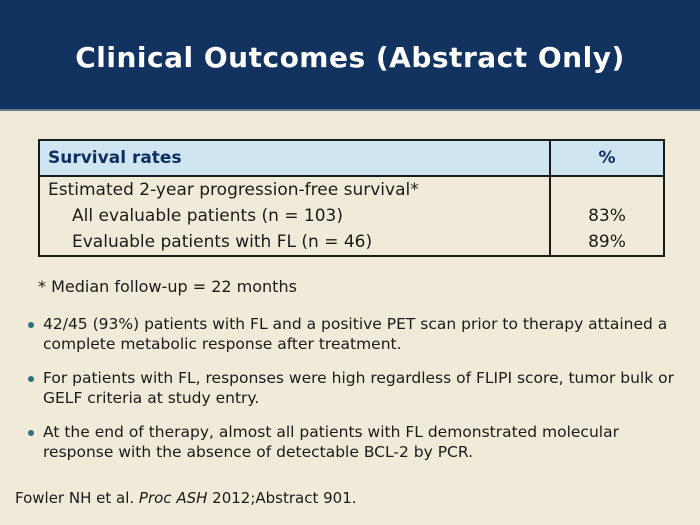 The image size is (700, 525). I want to click on table-row-value: 83%, so click(606, 216).